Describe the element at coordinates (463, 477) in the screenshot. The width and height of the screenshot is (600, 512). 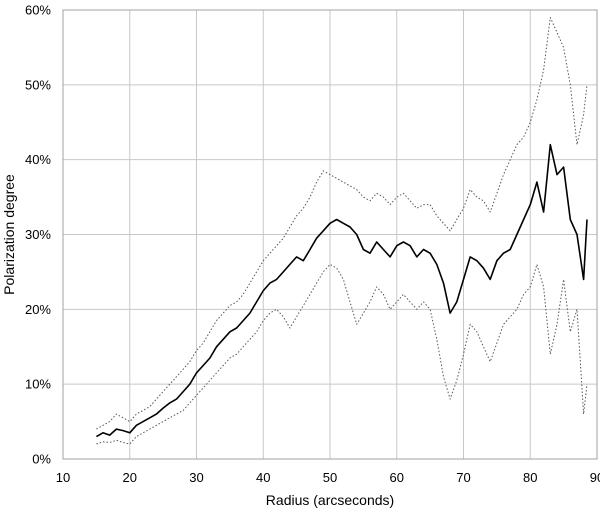
I see `x-tick-label: 70` at that location.